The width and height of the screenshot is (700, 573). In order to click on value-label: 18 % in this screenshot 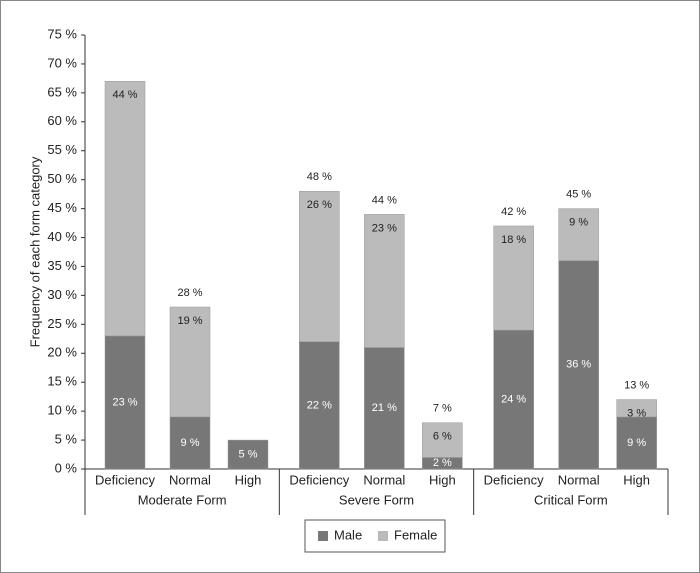, I will do `click(513, 240)`.